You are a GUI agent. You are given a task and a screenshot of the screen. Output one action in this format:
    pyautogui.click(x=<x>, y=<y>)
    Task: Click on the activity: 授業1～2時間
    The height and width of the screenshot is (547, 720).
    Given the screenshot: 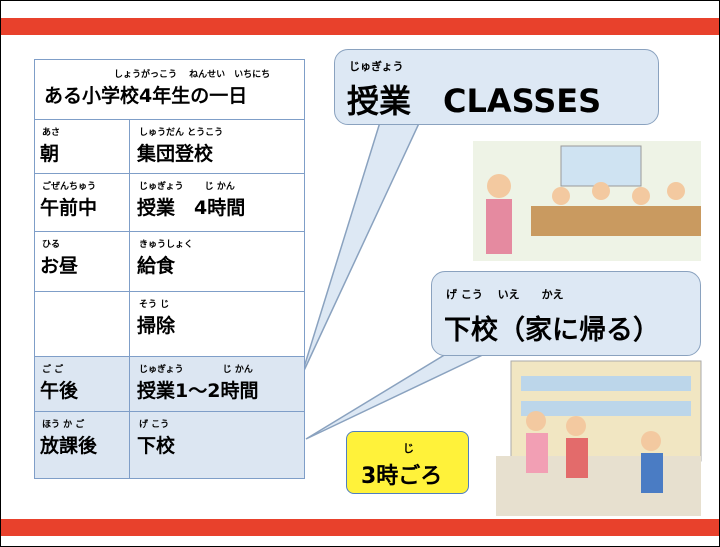 What is the action you would take?
    pyautogui.click(x=198, y=391)
    